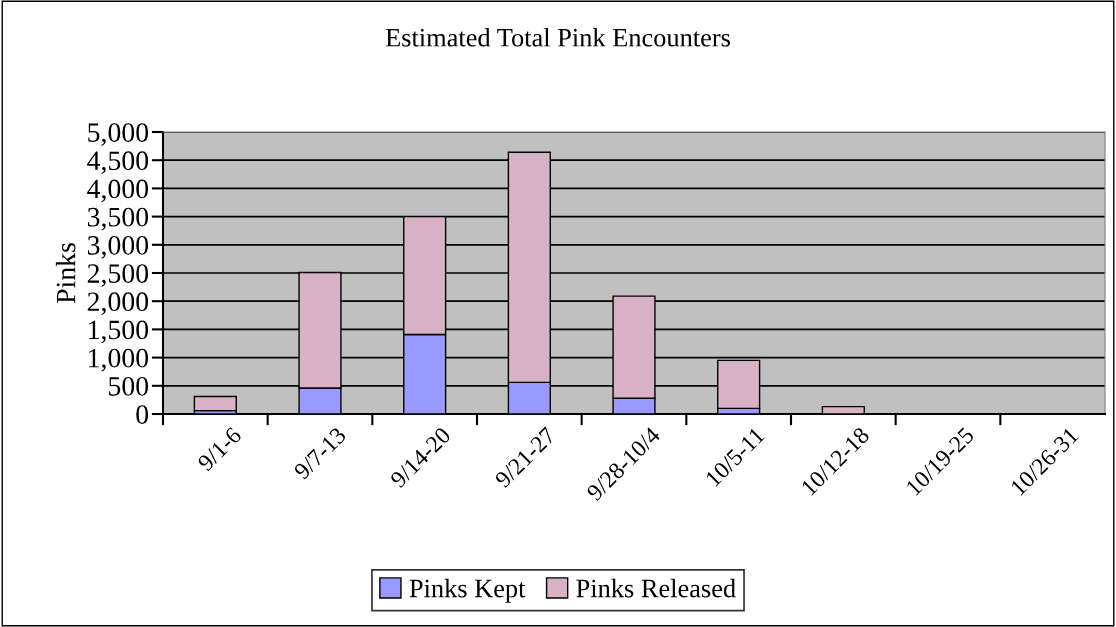 The width and height of the screenshot is (1116, 627). What do you see at coordinates (118, 275) in the screenshot?
I see `y-tick-label: 2,500` at bounding box center [118, 275].